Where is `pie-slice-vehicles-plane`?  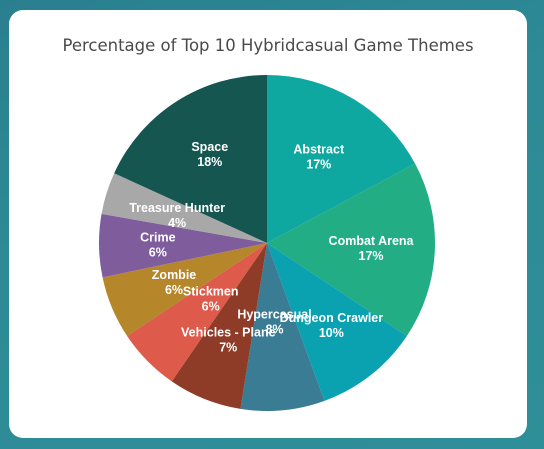 pie-slice-vehicles-plane is located at coordinates (219, 326).